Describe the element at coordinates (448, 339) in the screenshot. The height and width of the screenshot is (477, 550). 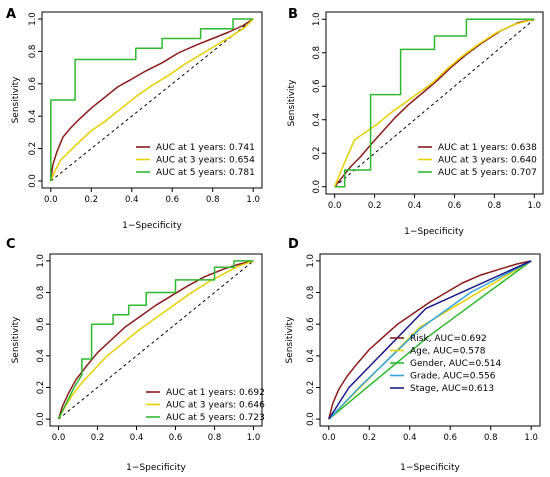
I see `legend-label: Risk, AUC=0.692` at that location.